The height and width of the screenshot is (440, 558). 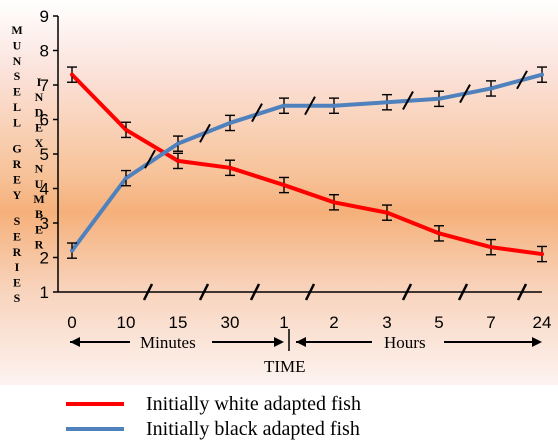 What do you see at coordinates (490, 322) in the screenshot?
I see `x-tick-label: 7` at bounding box center [490, 322].